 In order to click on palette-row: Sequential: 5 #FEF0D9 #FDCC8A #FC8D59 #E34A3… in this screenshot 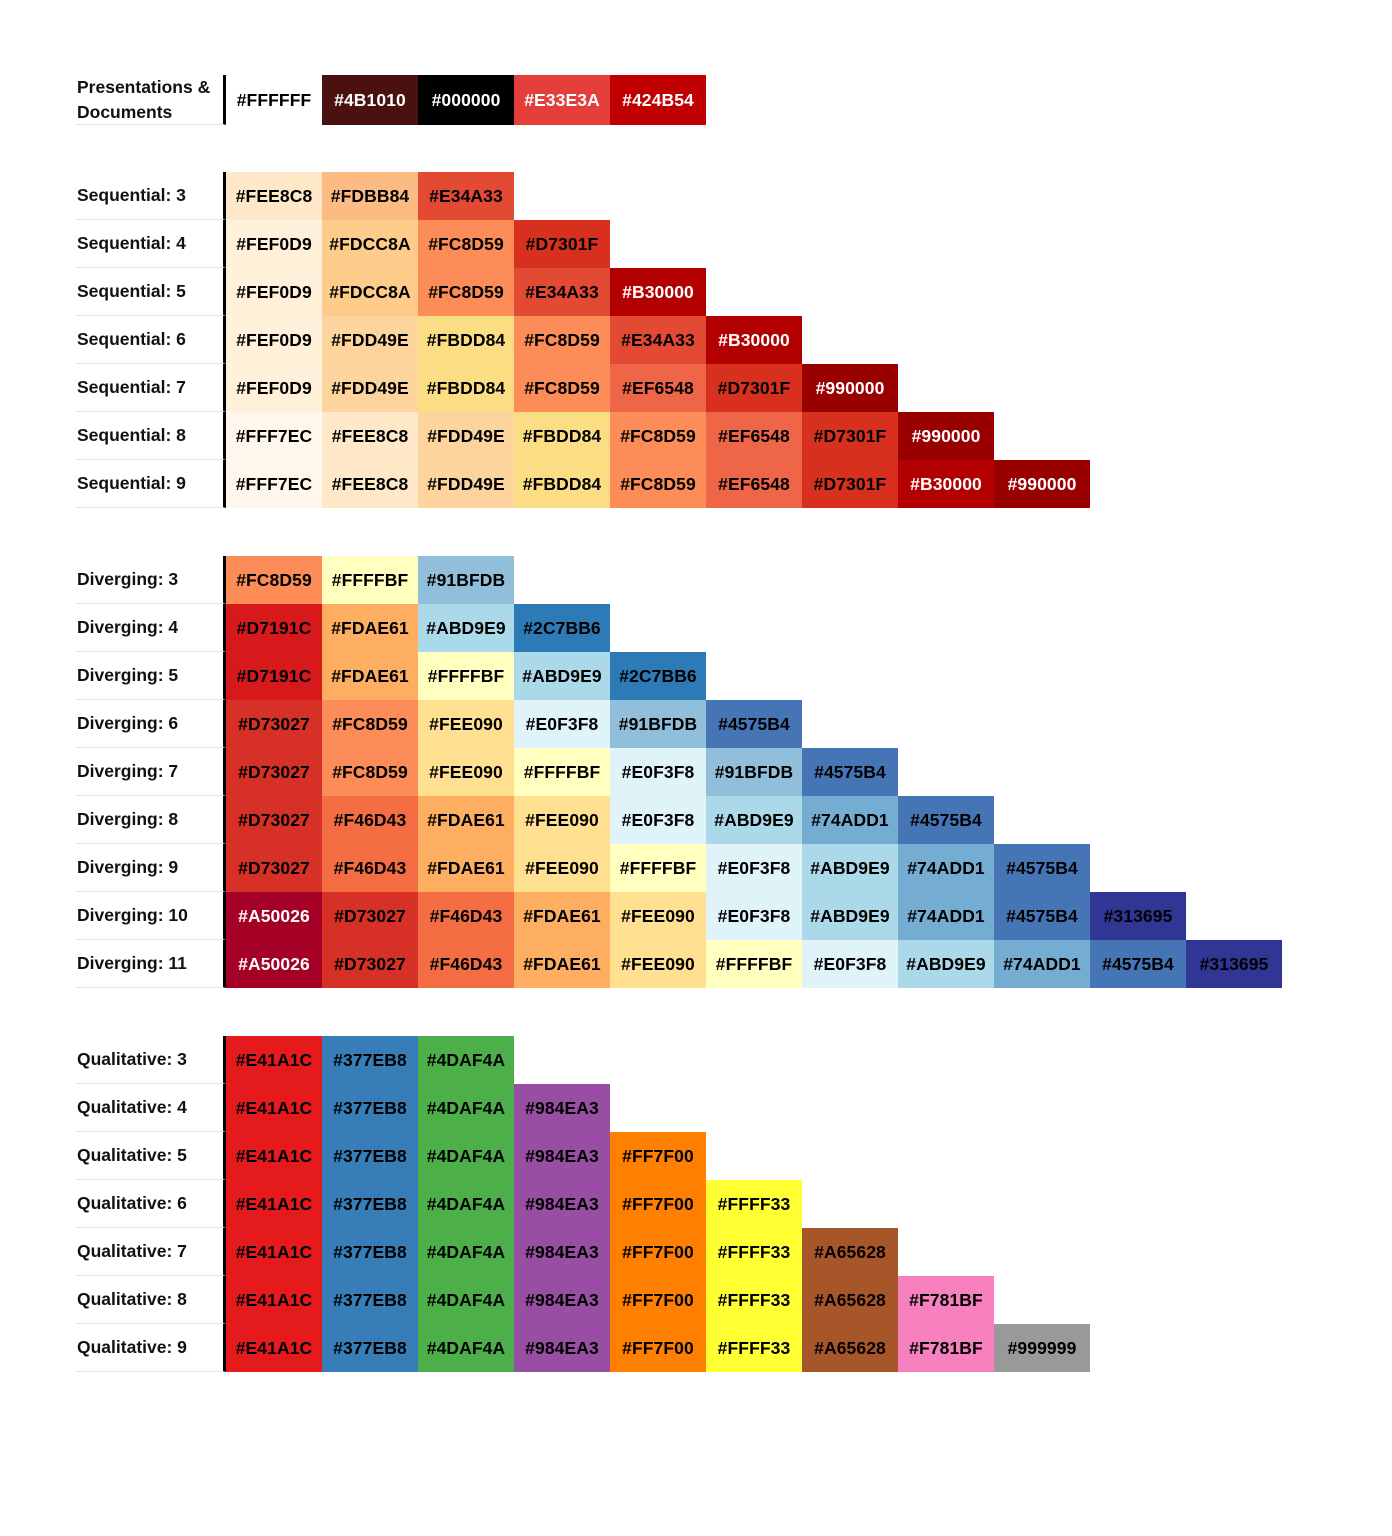, I will do `click(583, 292)`.